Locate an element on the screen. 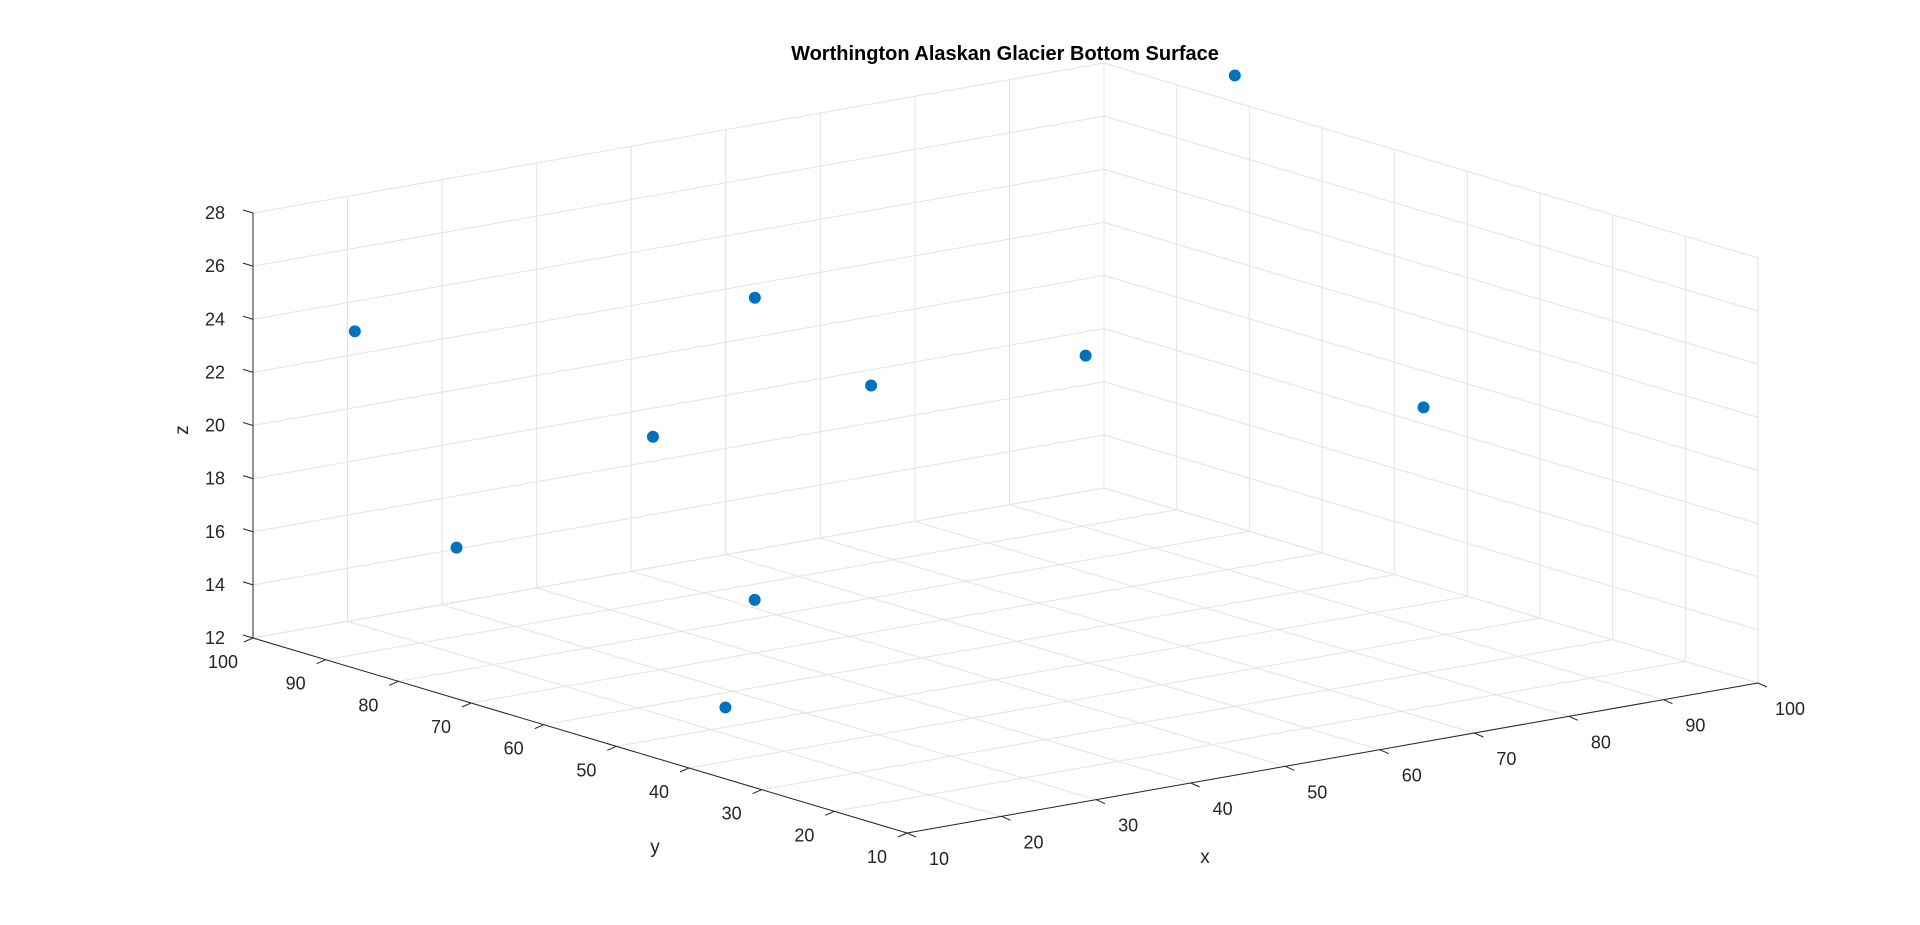 The height and width of the screenshot is (925, 1920). x-tick-label: 20 is located at coordinates (1034, 842).